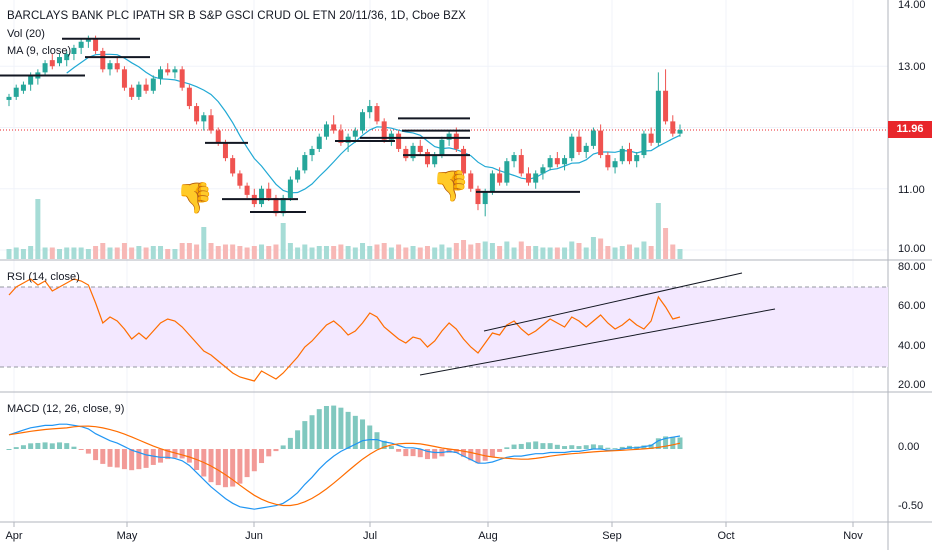  What do you see at coordinates (613, 302) in the screenshot?
I see `rsi-upper-trendline` at bounding box center [613, 302].